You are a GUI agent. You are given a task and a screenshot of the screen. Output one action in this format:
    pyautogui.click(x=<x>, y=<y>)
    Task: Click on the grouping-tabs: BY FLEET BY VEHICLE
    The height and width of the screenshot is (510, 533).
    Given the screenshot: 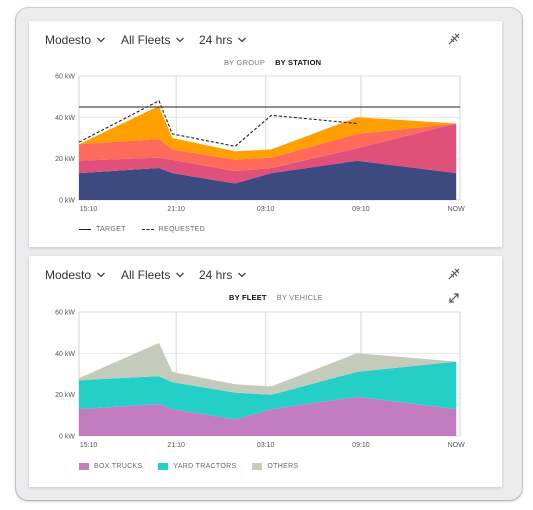 What is the action you would take?
    pyautogui.click(x=276, y=297)
    